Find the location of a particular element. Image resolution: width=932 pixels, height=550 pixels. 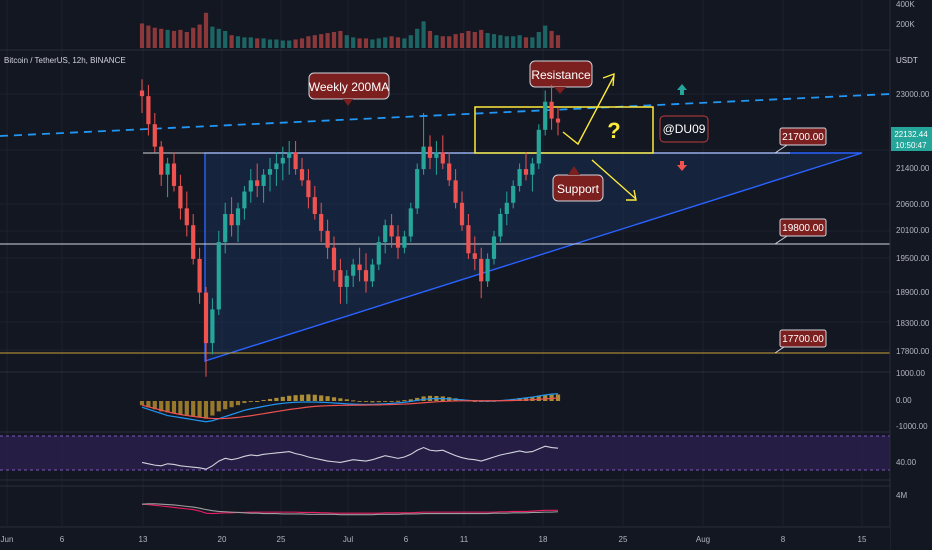

macd-tick-0: 1000.00 is located at coordinates (910, 373).